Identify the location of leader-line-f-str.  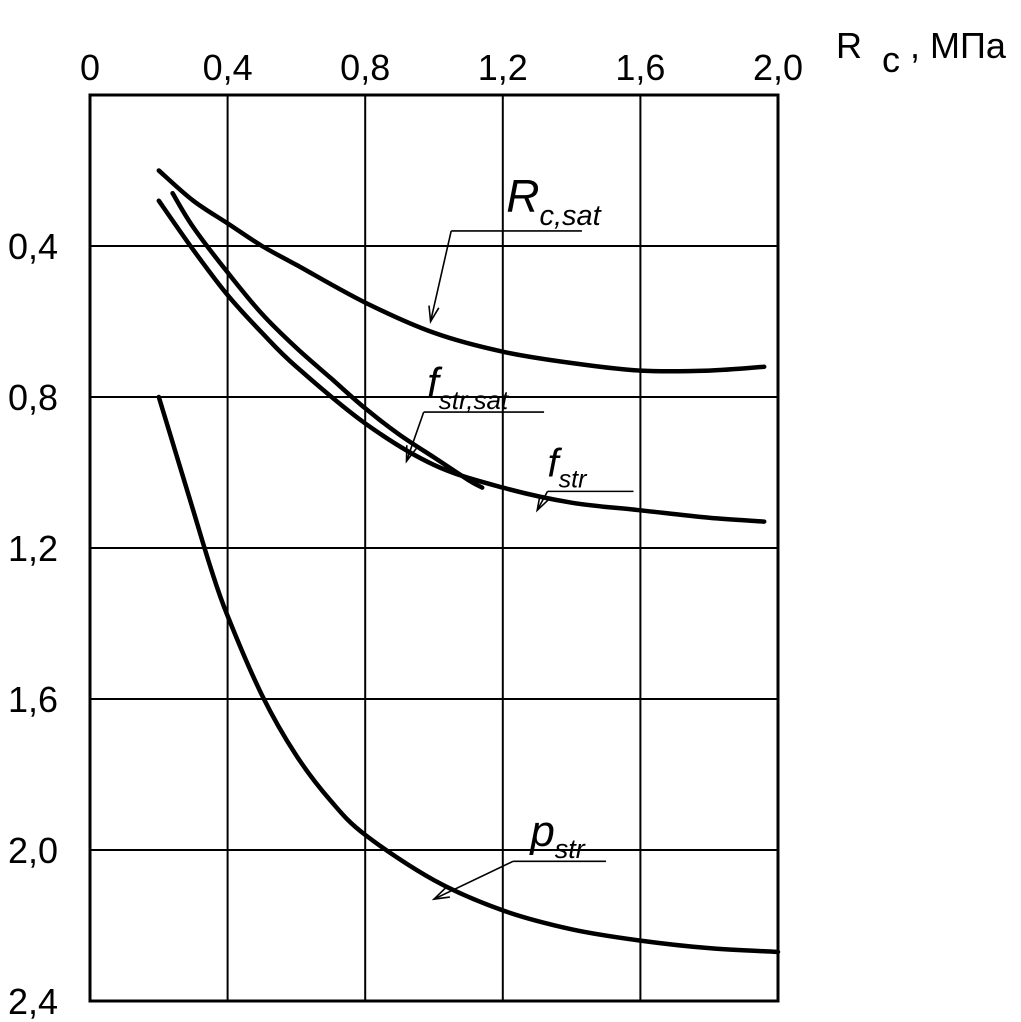
(542, 500).